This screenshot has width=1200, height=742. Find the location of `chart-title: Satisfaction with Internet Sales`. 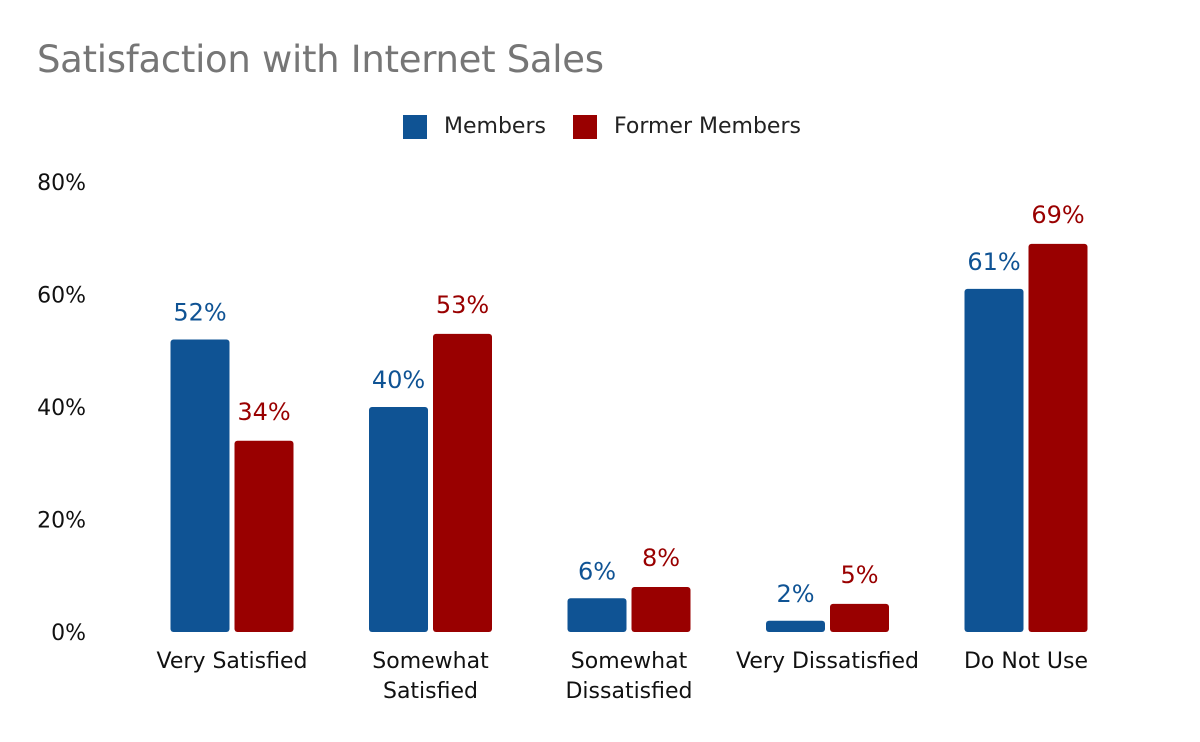

chart-title: Satisfaction with Internet Sales is located at coordinates (320, 59).